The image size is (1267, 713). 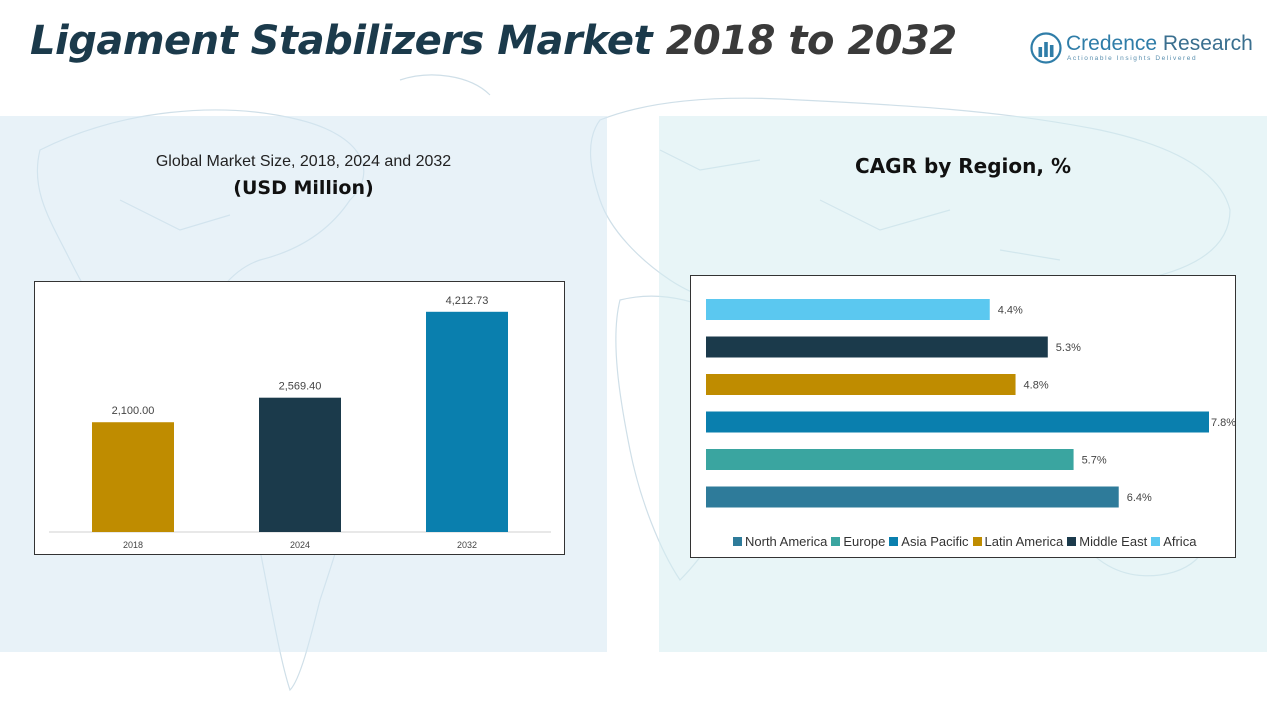 What do you see at coordinates (971, 403) in the screenshot?
I see `cagr-chart: 4.4% 5.3% 4.8% 7.8% 5.7% 6.4%` at bounding box center [971, 403].